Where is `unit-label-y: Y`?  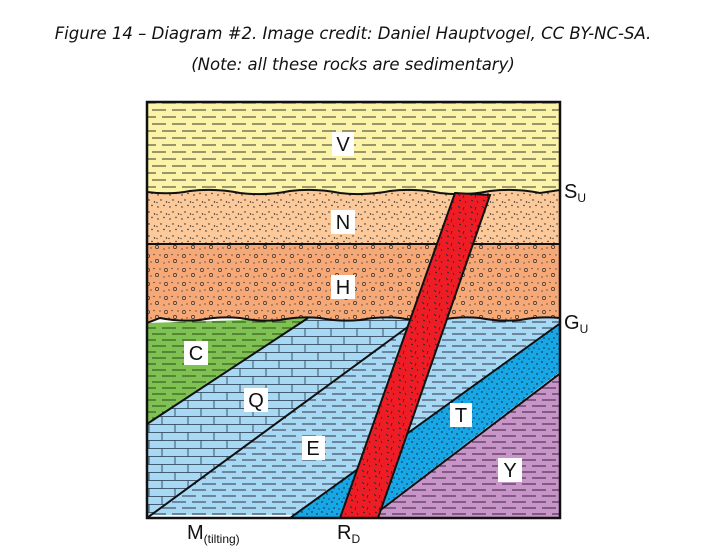 unit-label-y: Y is located at coordinates (510, 470).